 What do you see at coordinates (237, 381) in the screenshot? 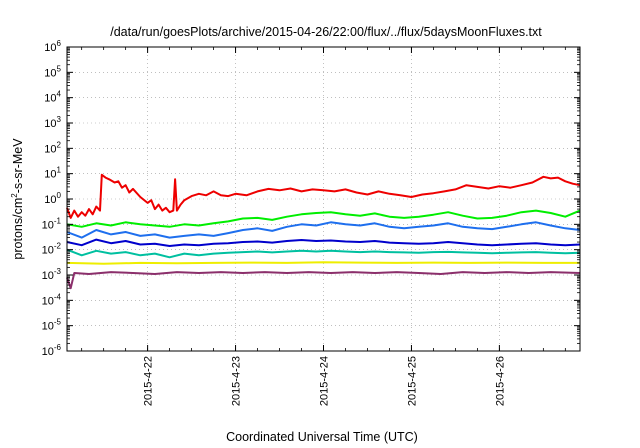
I see `x-tick-label: 2015-4-23` at bounding box center [237, 381].